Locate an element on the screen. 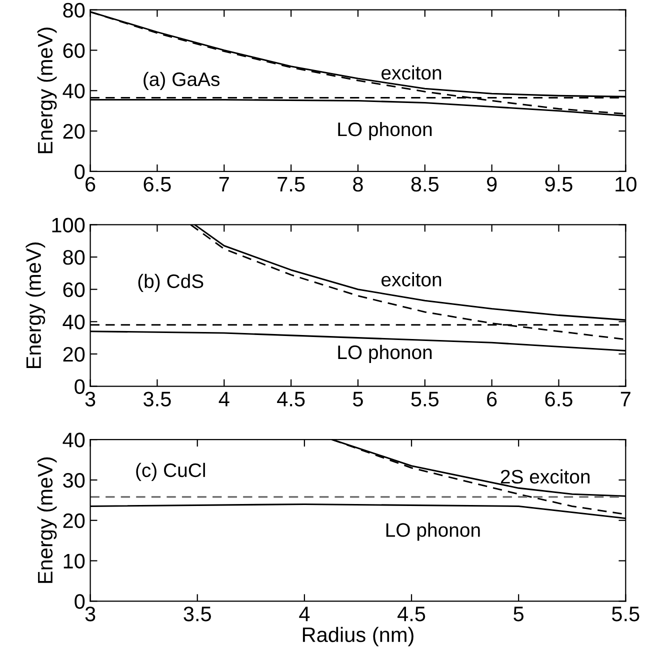 The height and width of the screenshot is (657, 645). y-tick-label: 100 is located at coordinates (68, 225).